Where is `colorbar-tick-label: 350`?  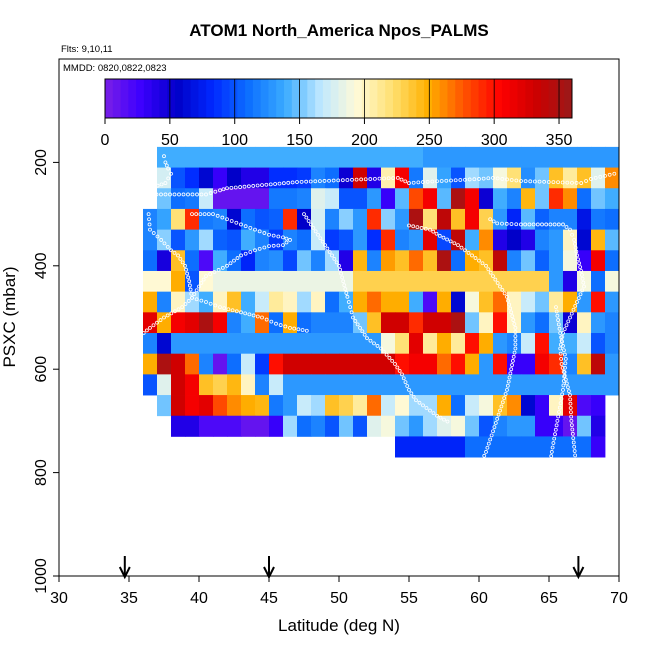
colorbar-tick-label: 350 is located at coordinates (559, 140).